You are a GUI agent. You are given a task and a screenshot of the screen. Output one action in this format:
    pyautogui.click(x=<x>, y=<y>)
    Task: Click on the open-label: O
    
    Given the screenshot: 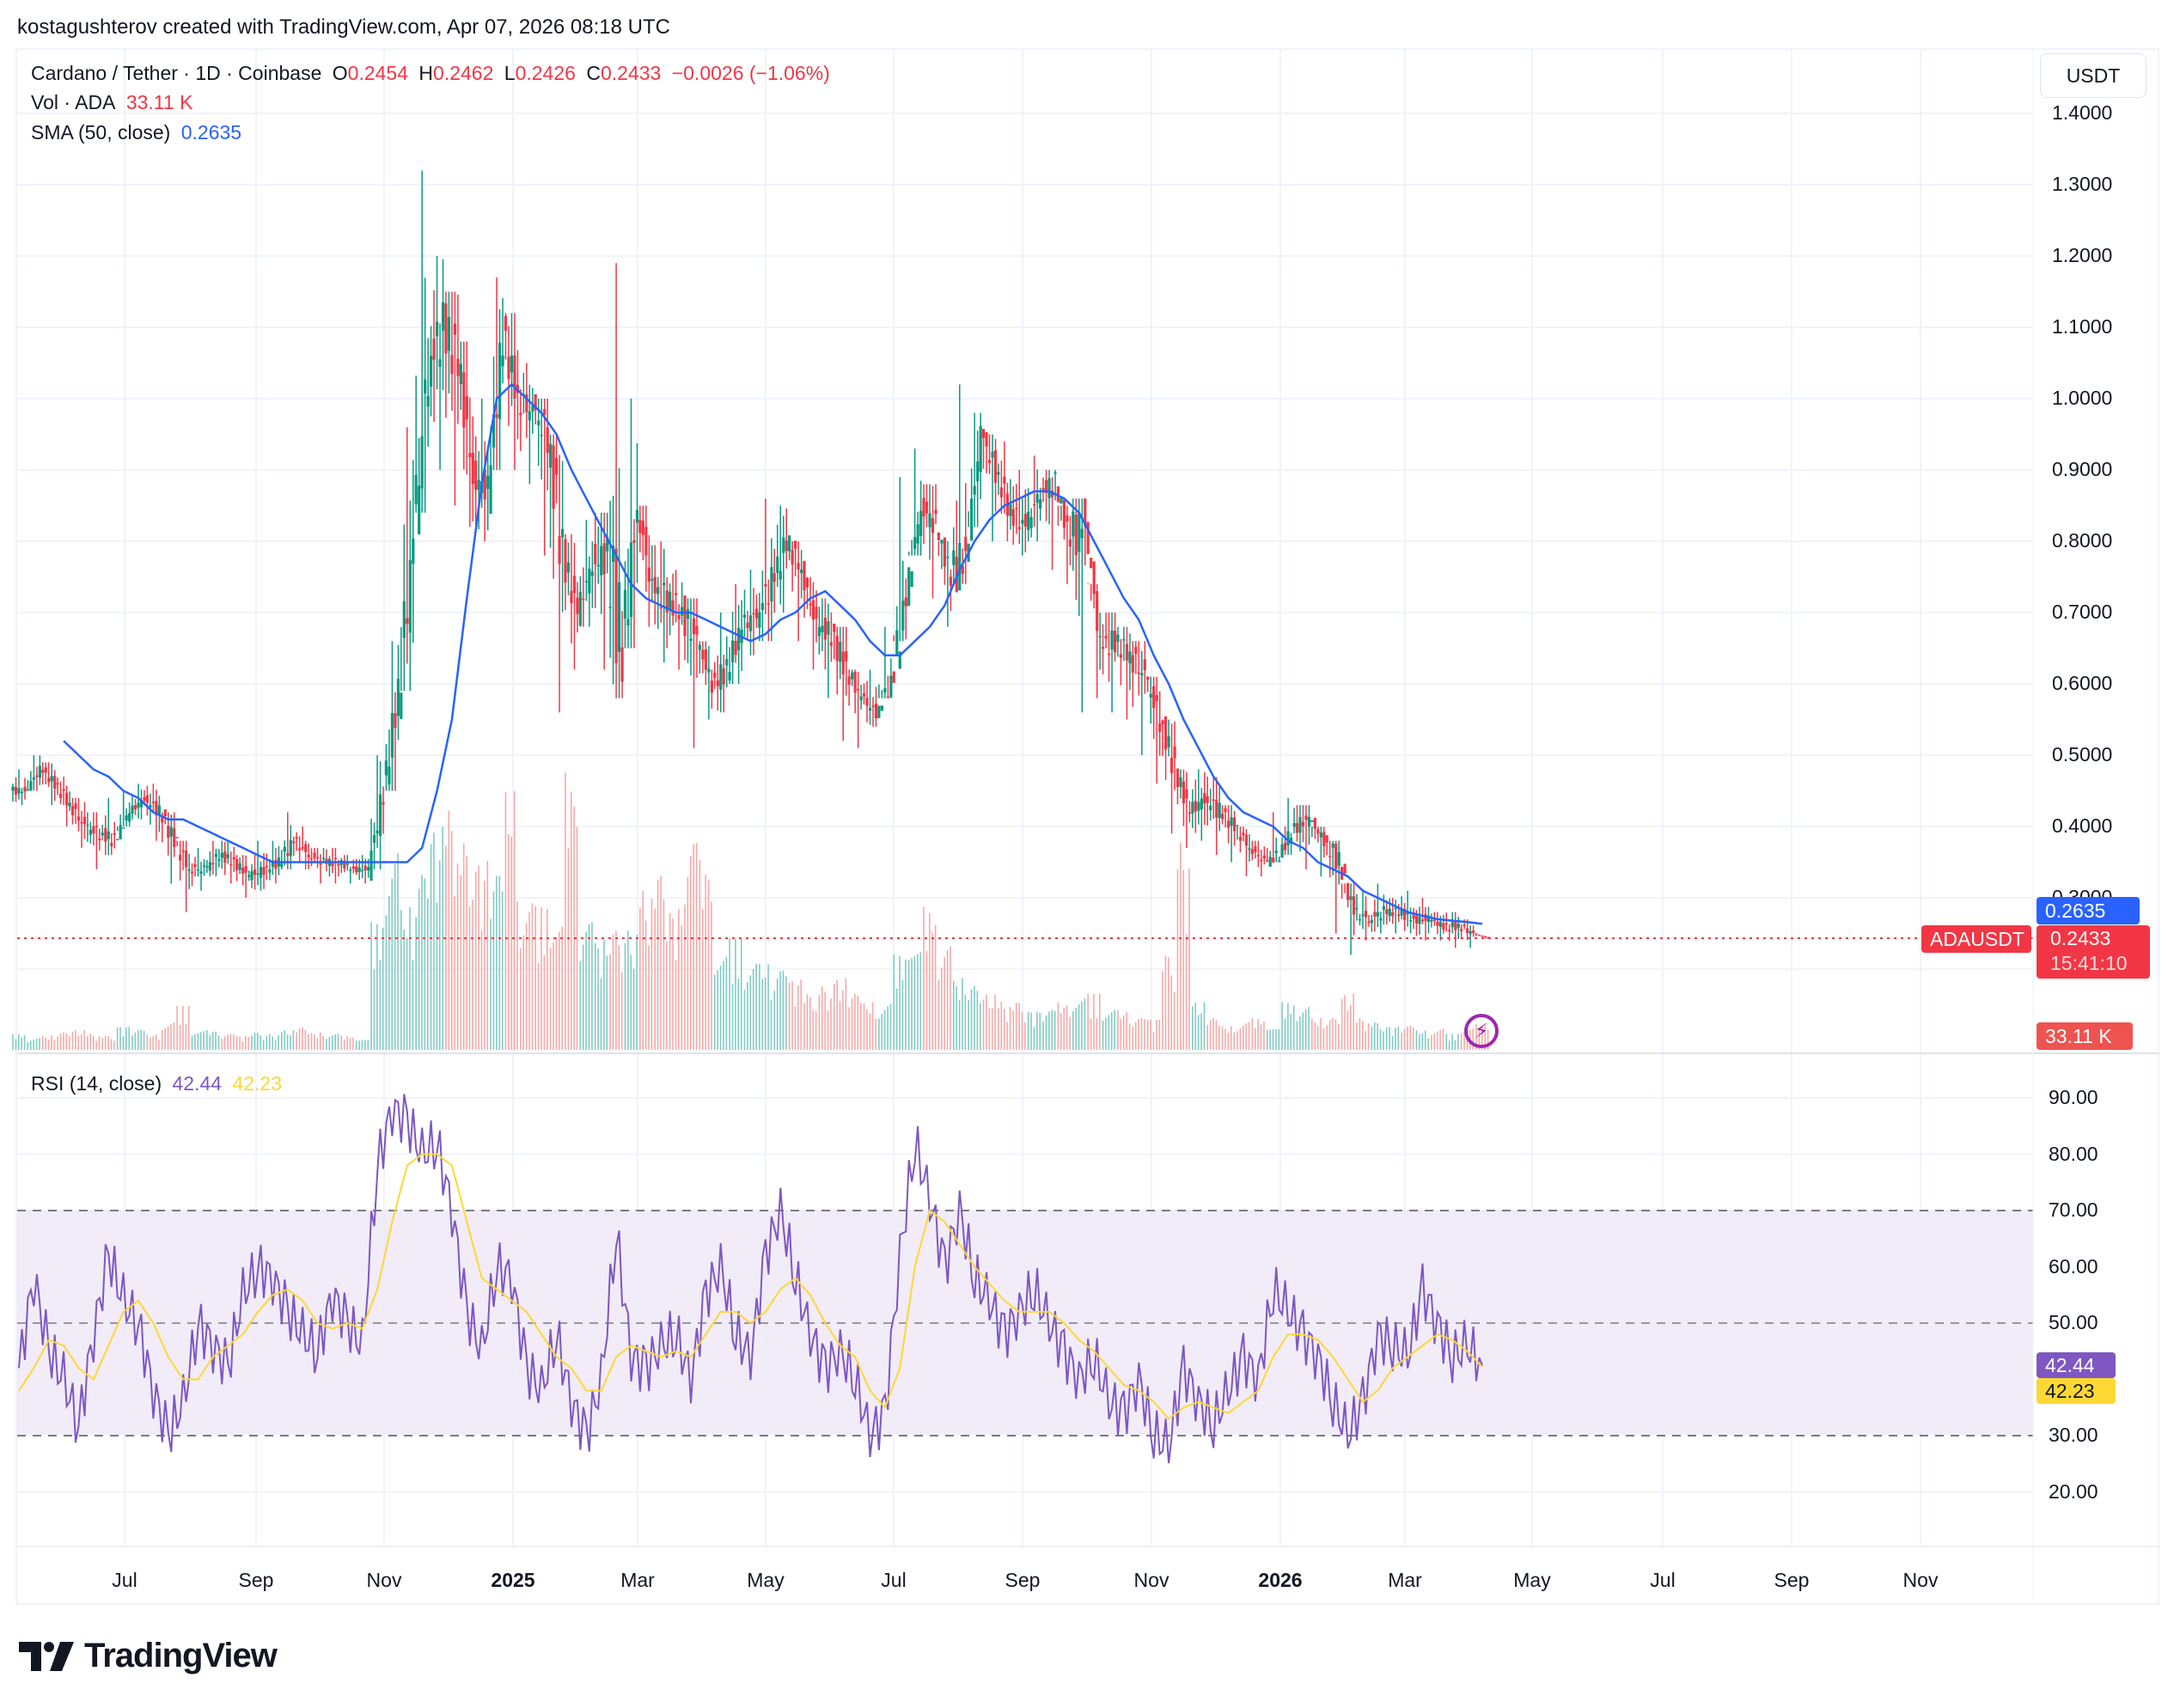 What is the action you would take?
    pyautogui.click(x=340, y=73)
    